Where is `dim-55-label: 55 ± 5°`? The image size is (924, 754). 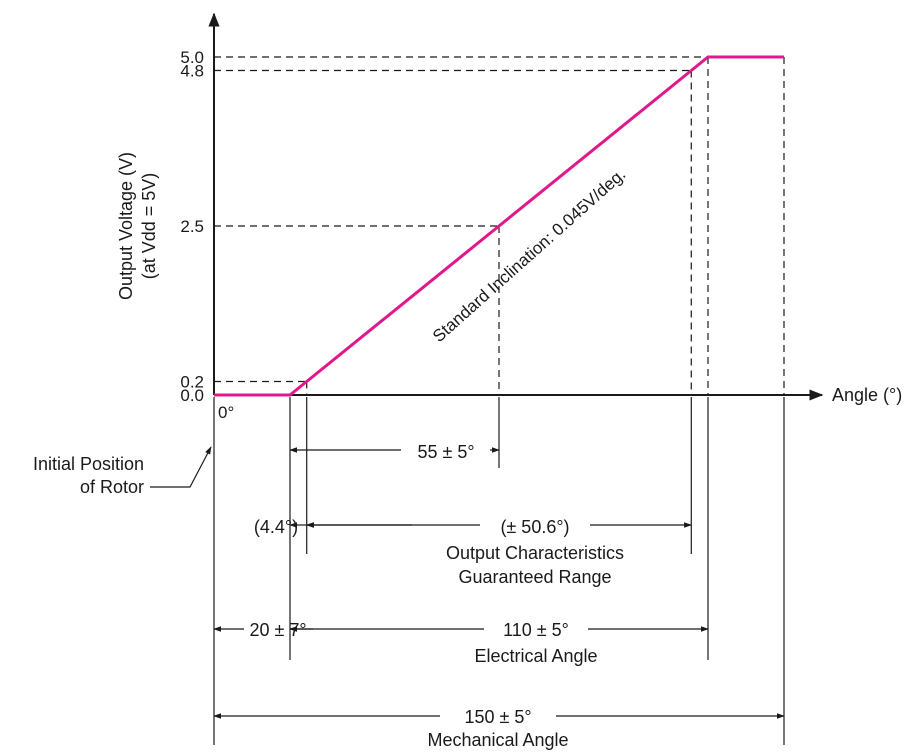
dim-55-label: 55 ± 5° is located at coordinates (445, 452).